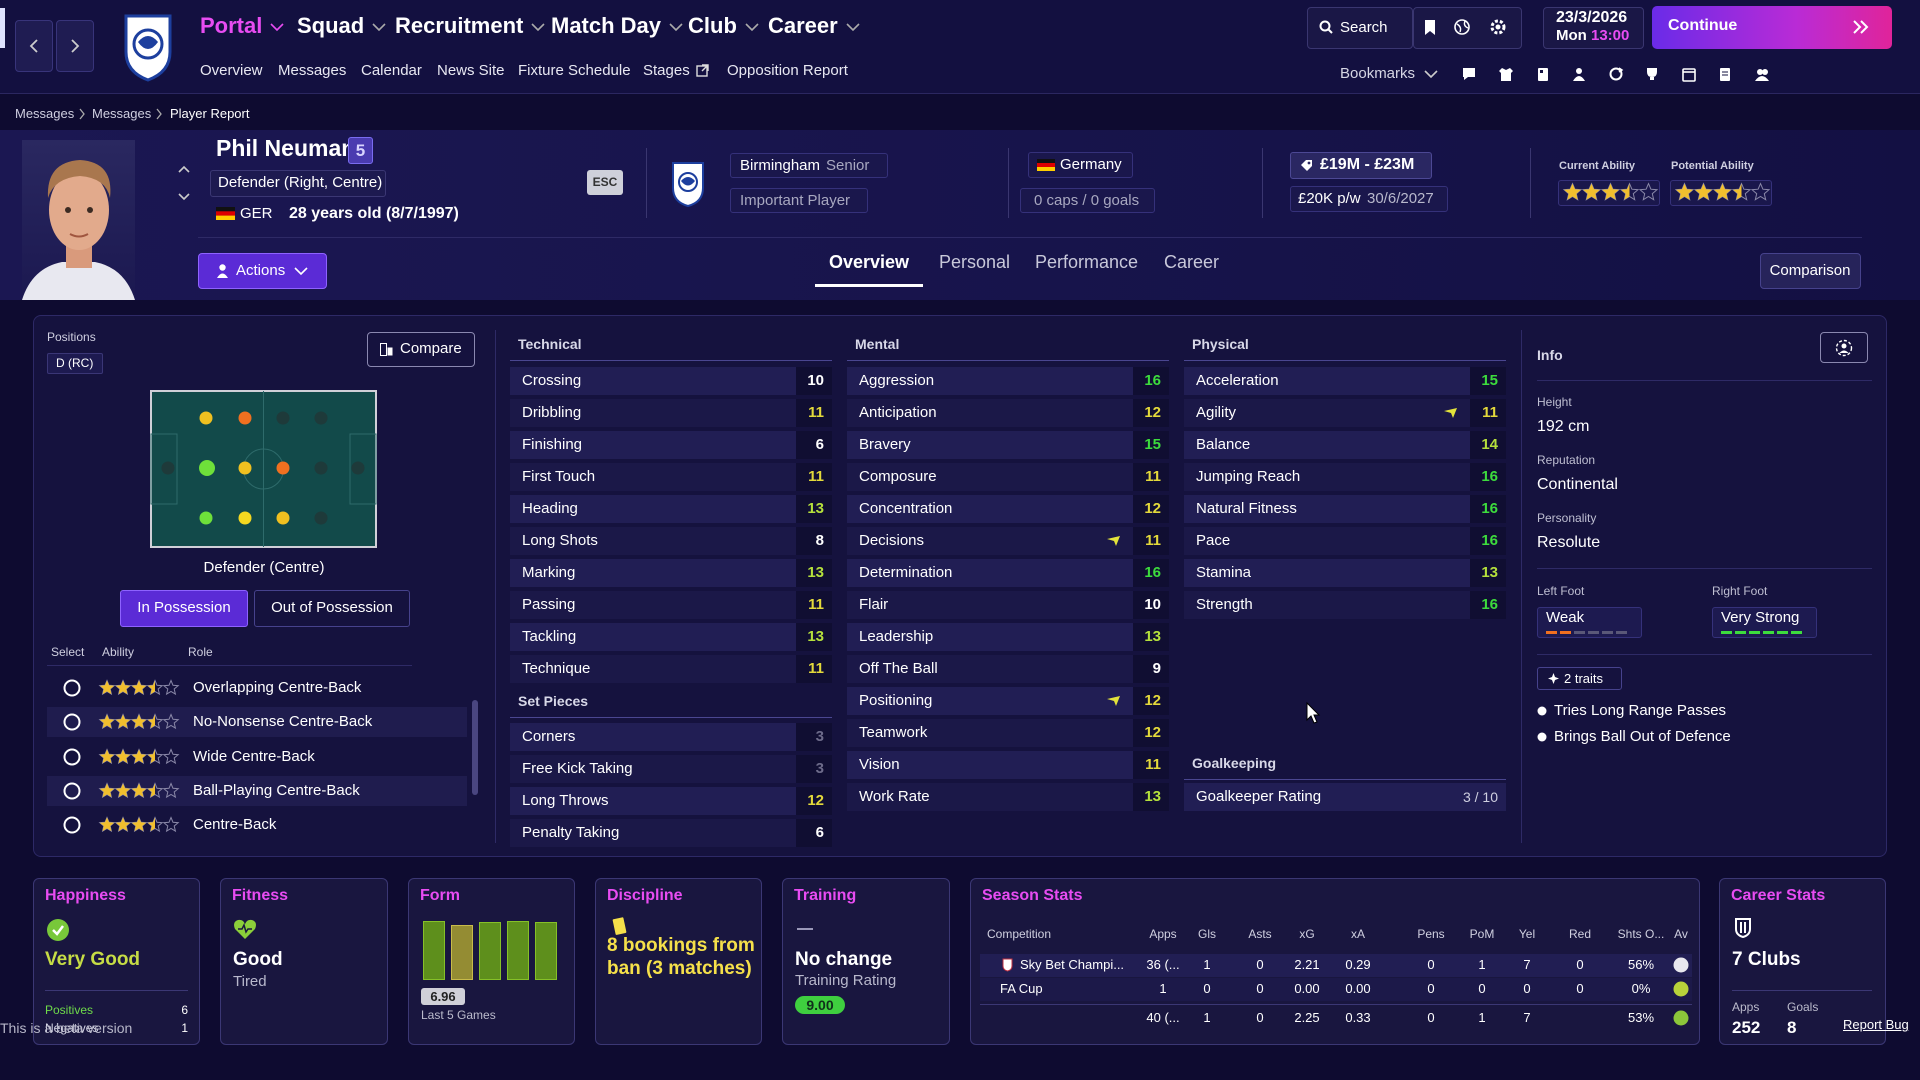 Image resolution: width=1920 pixels, height=1080 pixels. What do you see at coordinates (606, 25) in the screenshot?
I see `nav-item: Match Day` at bounding box center [606, 25].